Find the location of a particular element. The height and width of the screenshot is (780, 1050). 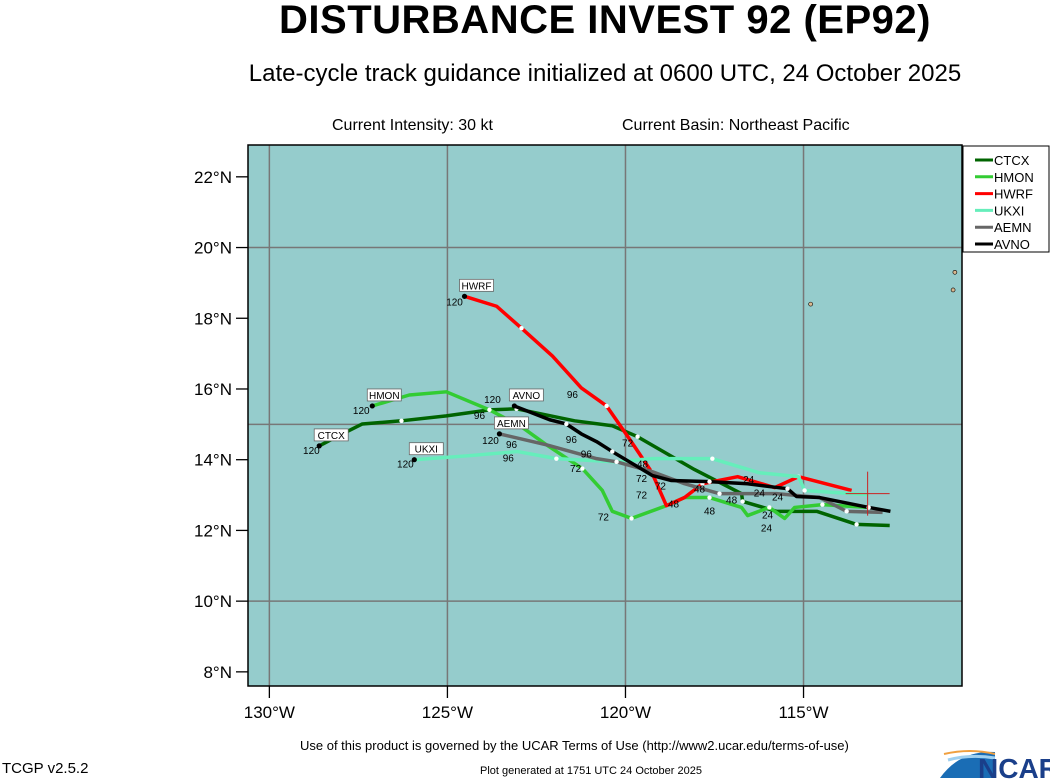

lon-tick-label: 130°W is located at coordinates (269, 712).